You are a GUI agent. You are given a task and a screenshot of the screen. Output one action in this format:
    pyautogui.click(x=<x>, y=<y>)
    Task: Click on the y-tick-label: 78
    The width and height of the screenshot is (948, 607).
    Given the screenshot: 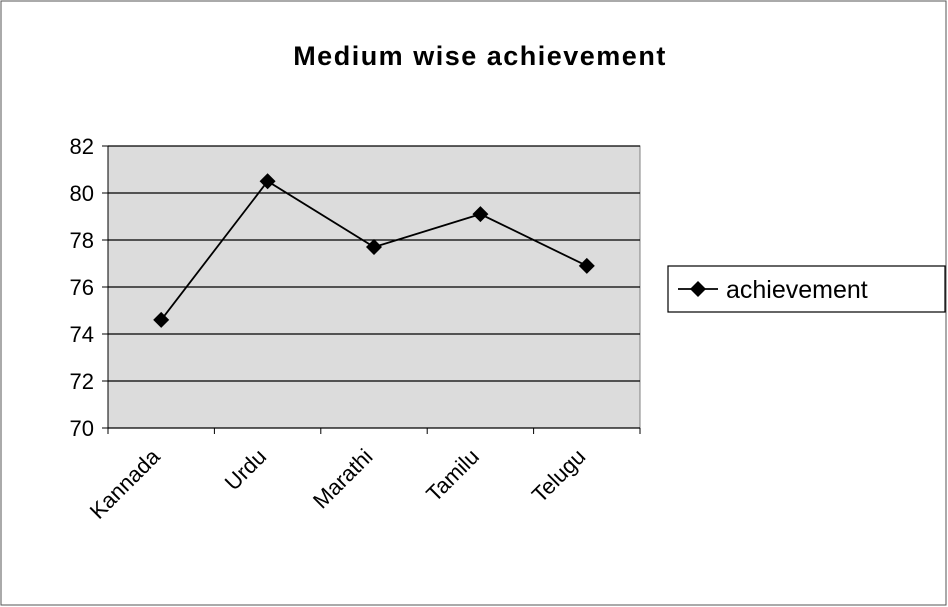 What is the action you would take?
    pyautogui.click(x=82, y=240)
    